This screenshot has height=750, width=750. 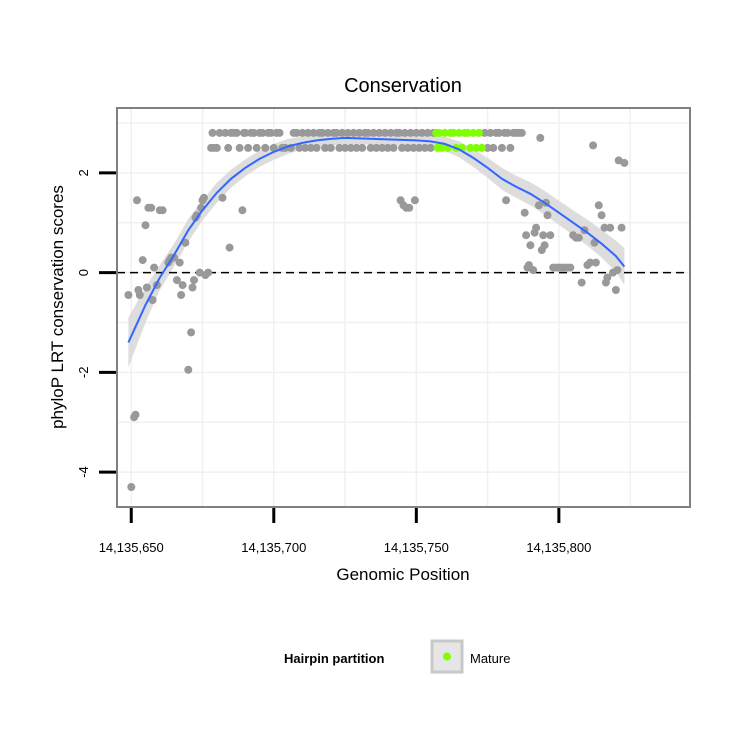 What do you see at coordinates (57, 307) in the screenshot?
I see `y-axis-title: phyloP LRT conservation scores` at bounding box center [57, 307].